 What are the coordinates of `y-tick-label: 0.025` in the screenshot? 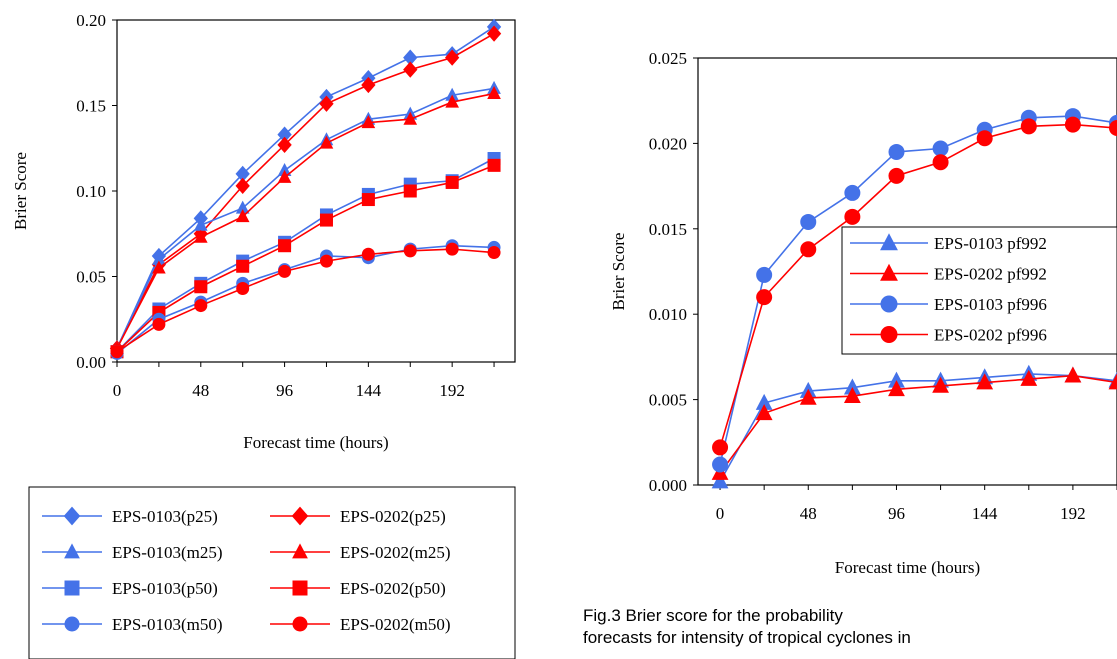 It's located at (668, 58).